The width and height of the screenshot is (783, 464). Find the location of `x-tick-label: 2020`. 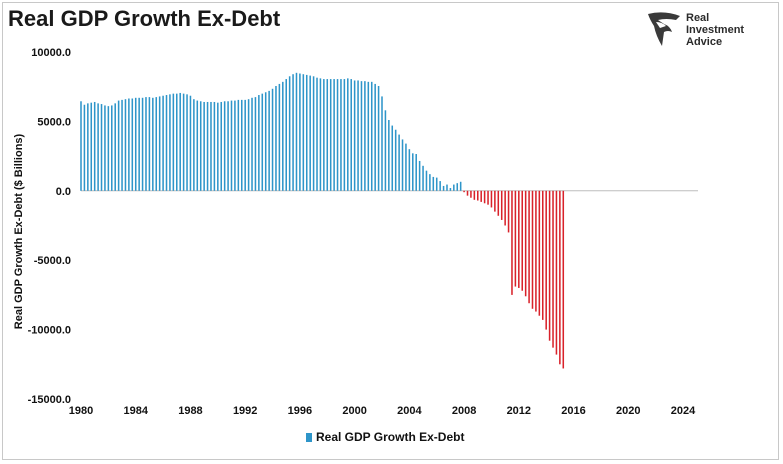

x-tick-label: 2020 is located at coordinates (628, 411).